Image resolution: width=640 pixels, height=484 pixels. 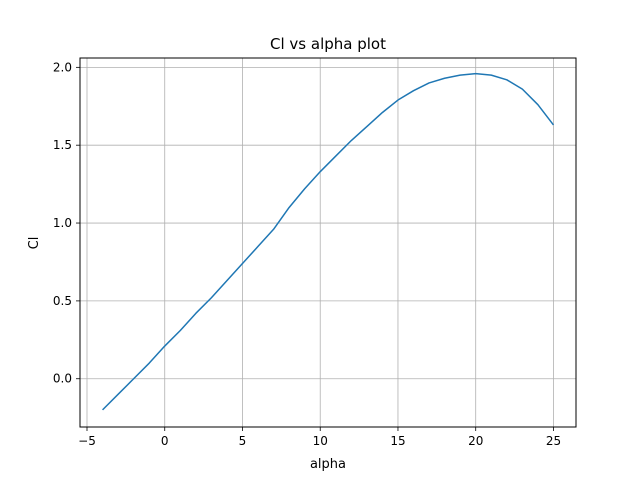 I want to click on x-tick-label: 5, so click(x=243, y=441).